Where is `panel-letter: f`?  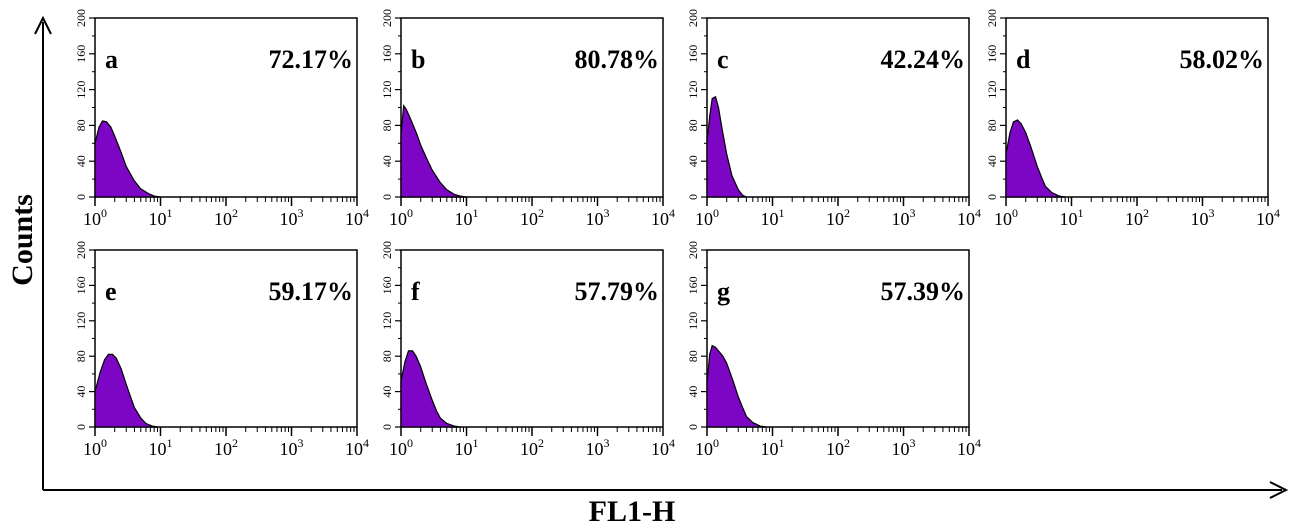
panel-letter: f is located at coordinates (415, 291).